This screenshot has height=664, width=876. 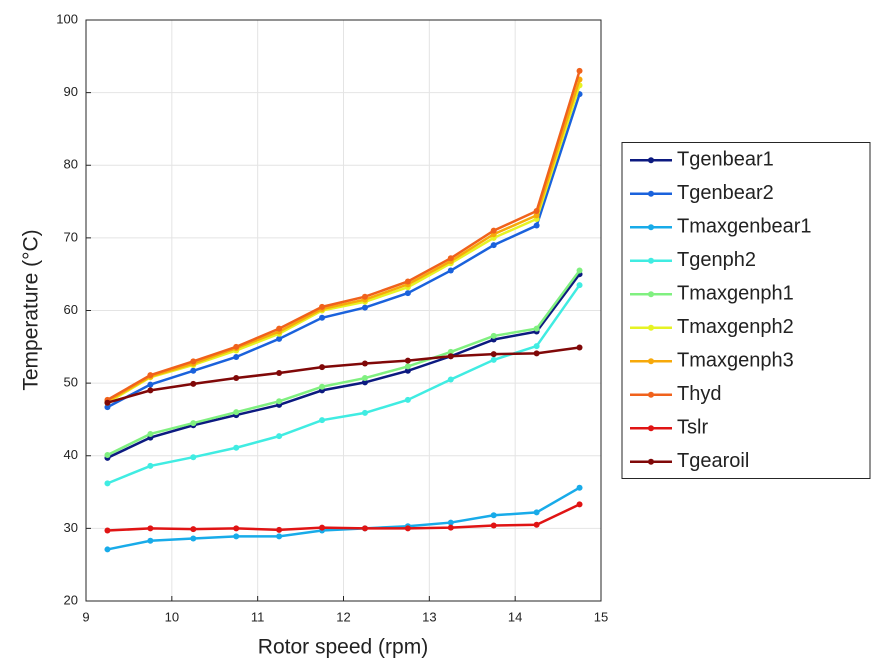 What do you see at coordinates (735, 361) in the screenshot?
I see `legend-label: Tmaxgenph3` at bounding box center [735, 361].